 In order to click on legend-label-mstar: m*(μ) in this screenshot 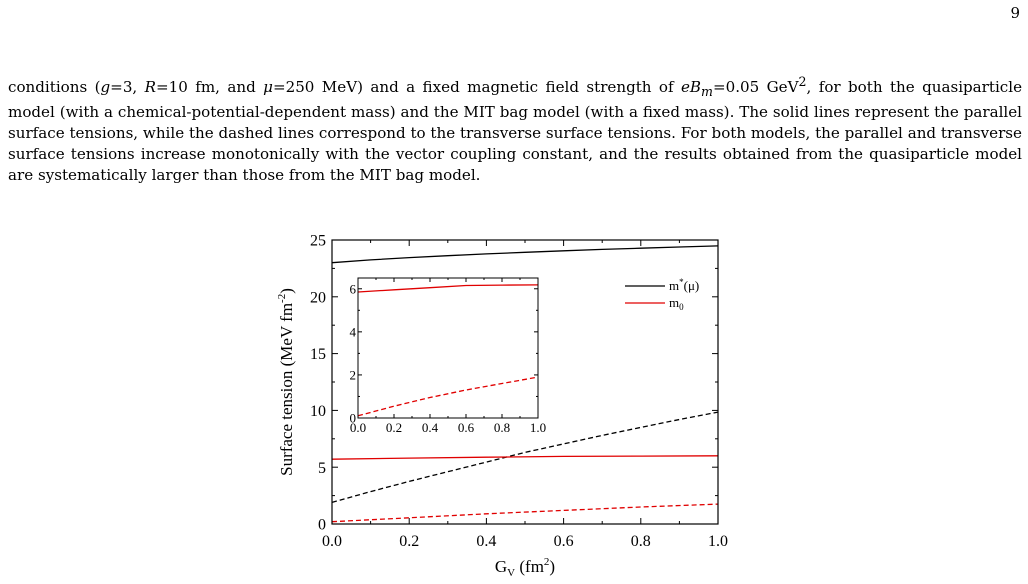, I will do `click(684, 285)`.